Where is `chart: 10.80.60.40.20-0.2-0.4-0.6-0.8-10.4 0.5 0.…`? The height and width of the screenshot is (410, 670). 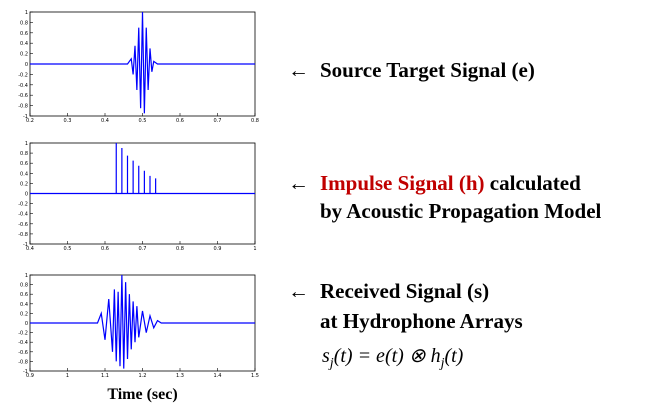
chart: 10.80.60.40.20-0.2-0.4-0.6-0.8-10.4 0.5 0.… is located at coordinates (137, 196).